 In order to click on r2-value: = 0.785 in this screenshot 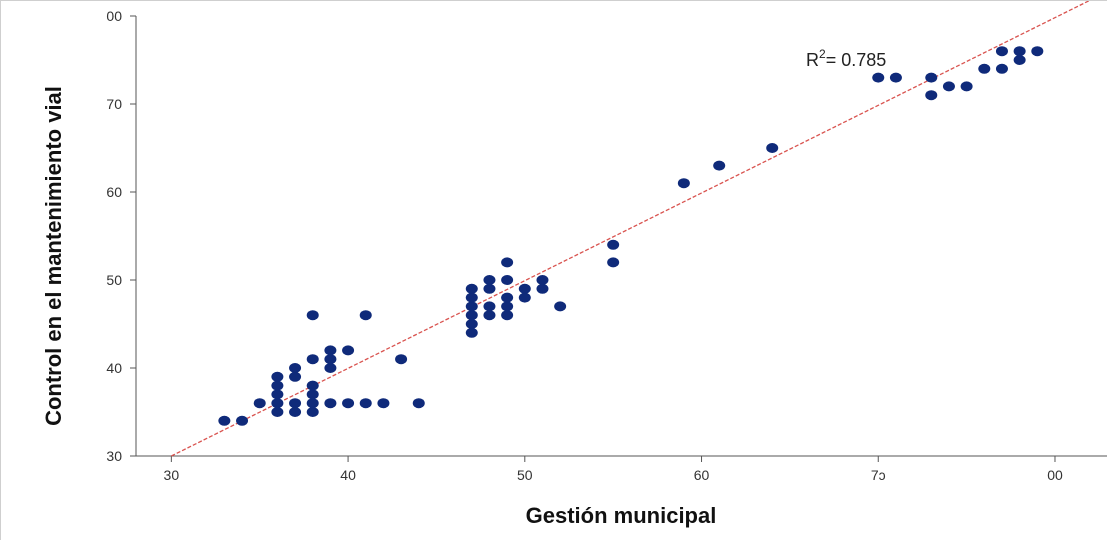, I will do `click(856, 60)`.